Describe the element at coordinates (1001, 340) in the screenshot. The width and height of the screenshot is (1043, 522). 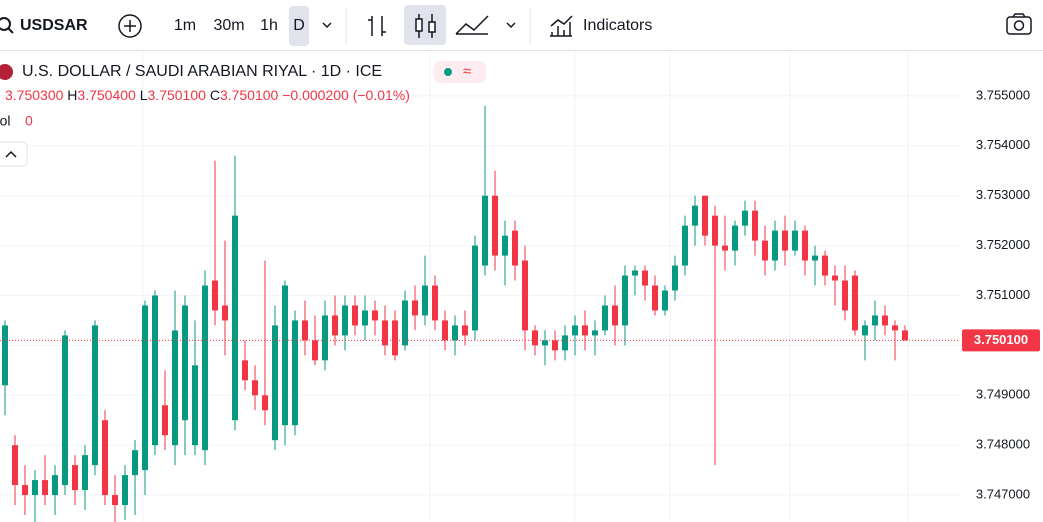
I see `last-price-box` at that location.